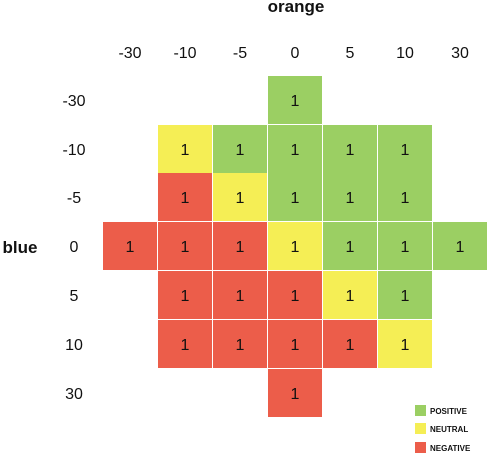 This screenshot has height=455, width=488. Describe the element at coordinates (184, 53) in the screenshot. I see `x-tick-label: -10` at that location.